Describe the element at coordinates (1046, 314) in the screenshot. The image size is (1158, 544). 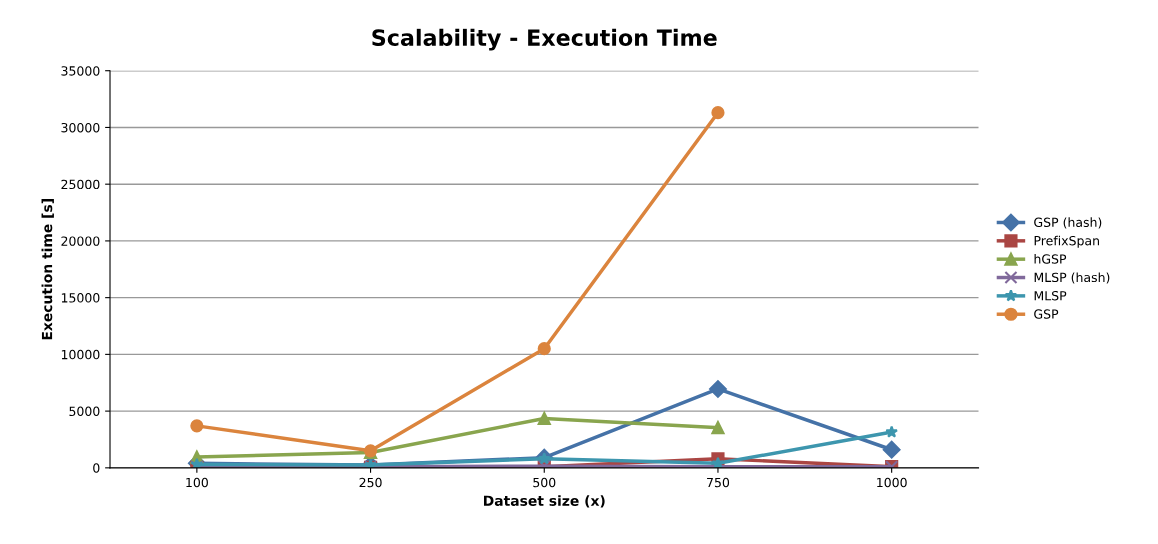
I see `legend-label: GSP` at that location.